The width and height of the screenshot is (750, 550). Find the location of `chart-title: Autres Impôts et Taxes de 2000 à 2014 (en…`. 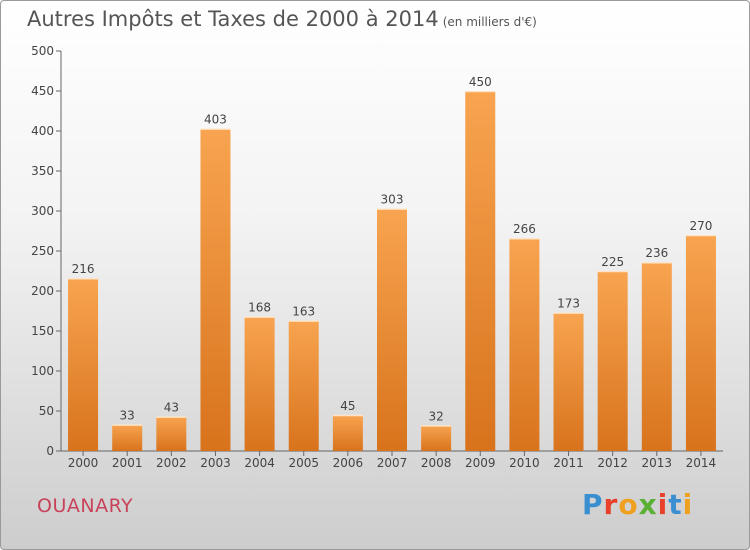

chart-title: Autres Impôts et Taxes de 2000 à 2014 (en… is located at coordinates (282, 19).